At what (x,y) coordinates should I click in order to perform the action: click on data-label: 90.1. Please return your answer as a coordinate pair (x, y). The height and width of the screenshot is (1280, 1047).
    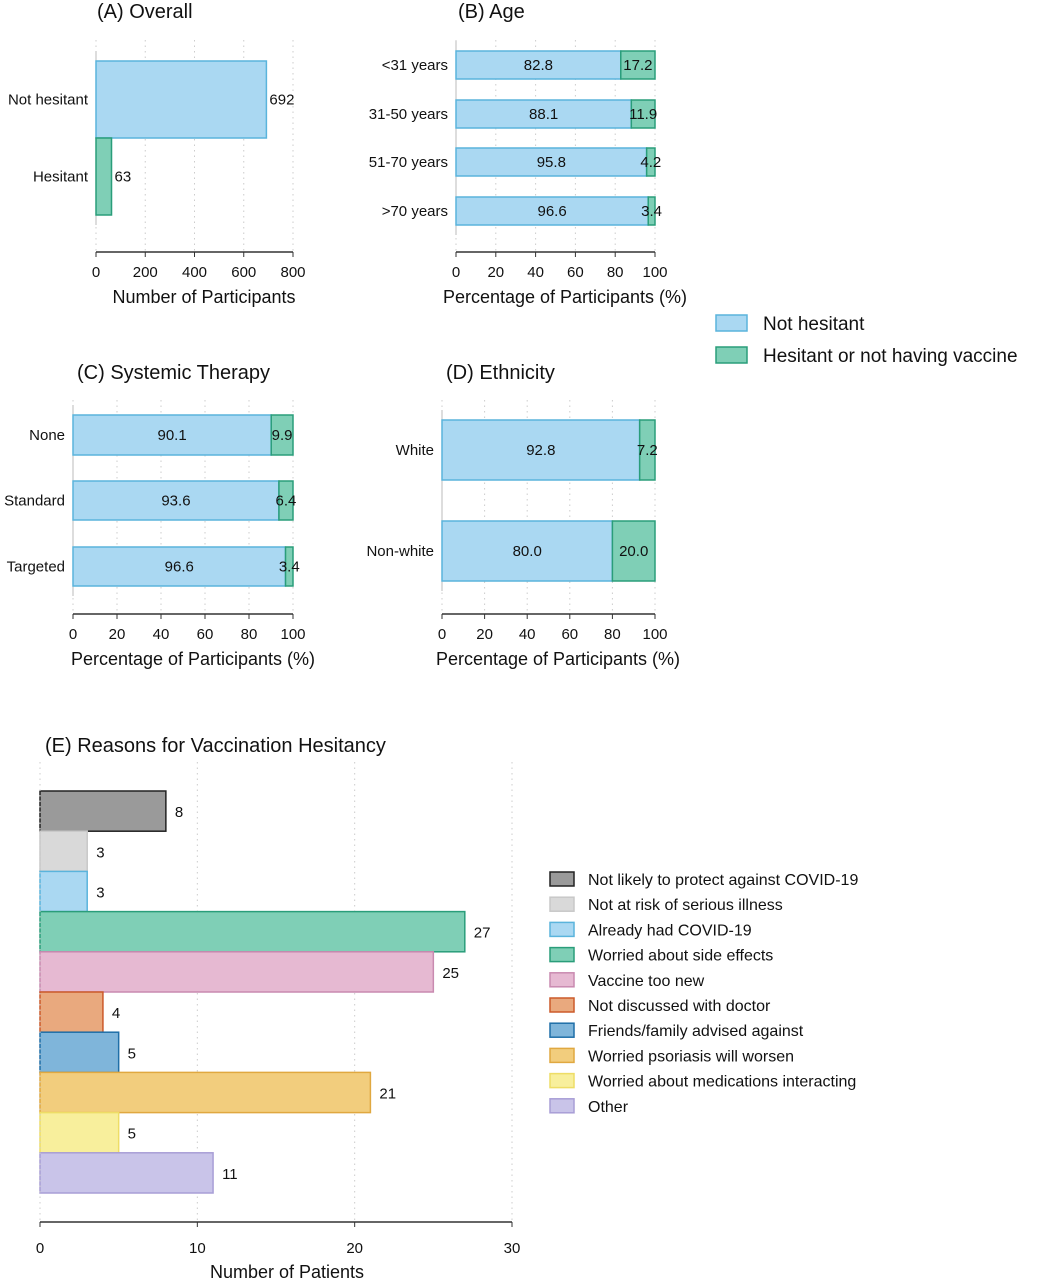
    Looking at the image, I should click on (172, 435).